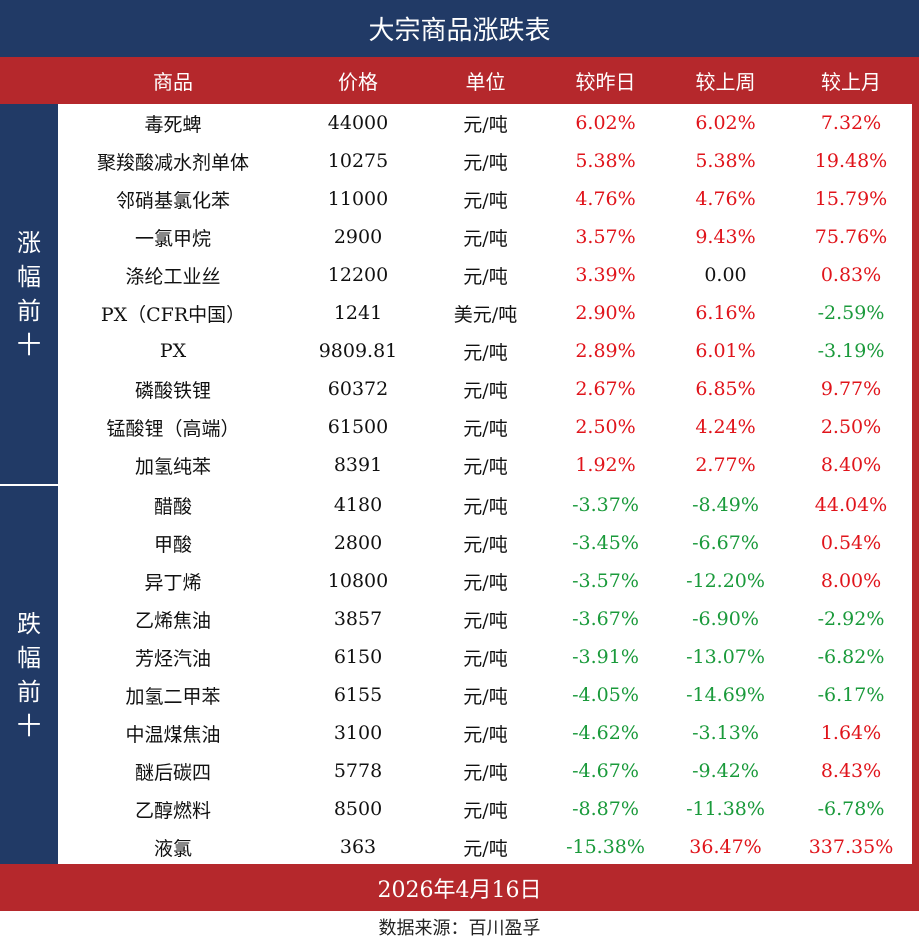  Describe the element at coordinates (605, 771) in the screenshot. I see `change-day: -4.67%` at that location.